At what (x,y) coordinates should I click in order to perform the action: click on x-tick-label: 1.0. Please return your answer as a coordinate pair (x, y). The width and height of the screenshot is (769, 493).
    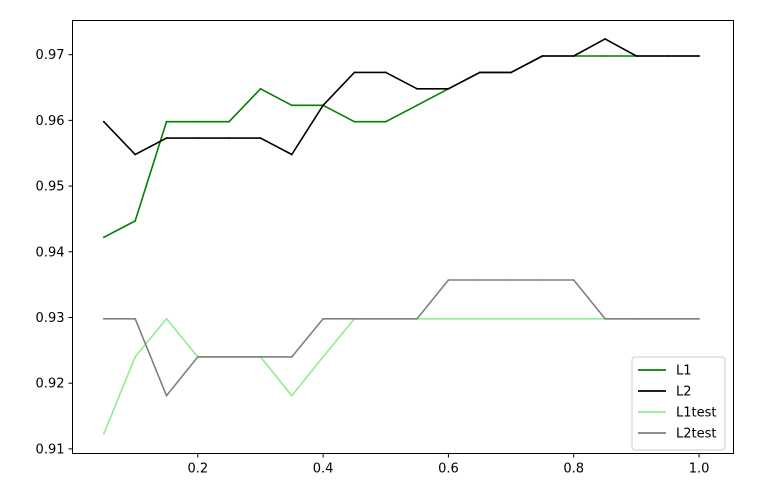
    Looking at the image, I should click on (699, 469).